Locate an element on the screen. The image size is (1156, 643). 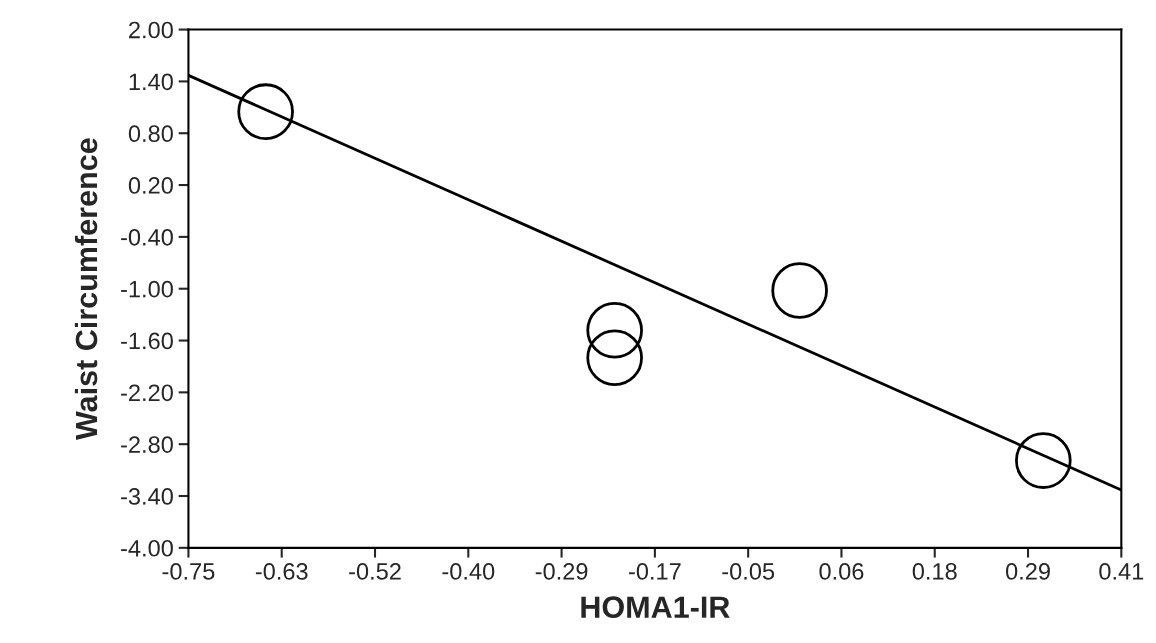
y-axis-title: Waist Circumference is located at coordinates (86, 289).